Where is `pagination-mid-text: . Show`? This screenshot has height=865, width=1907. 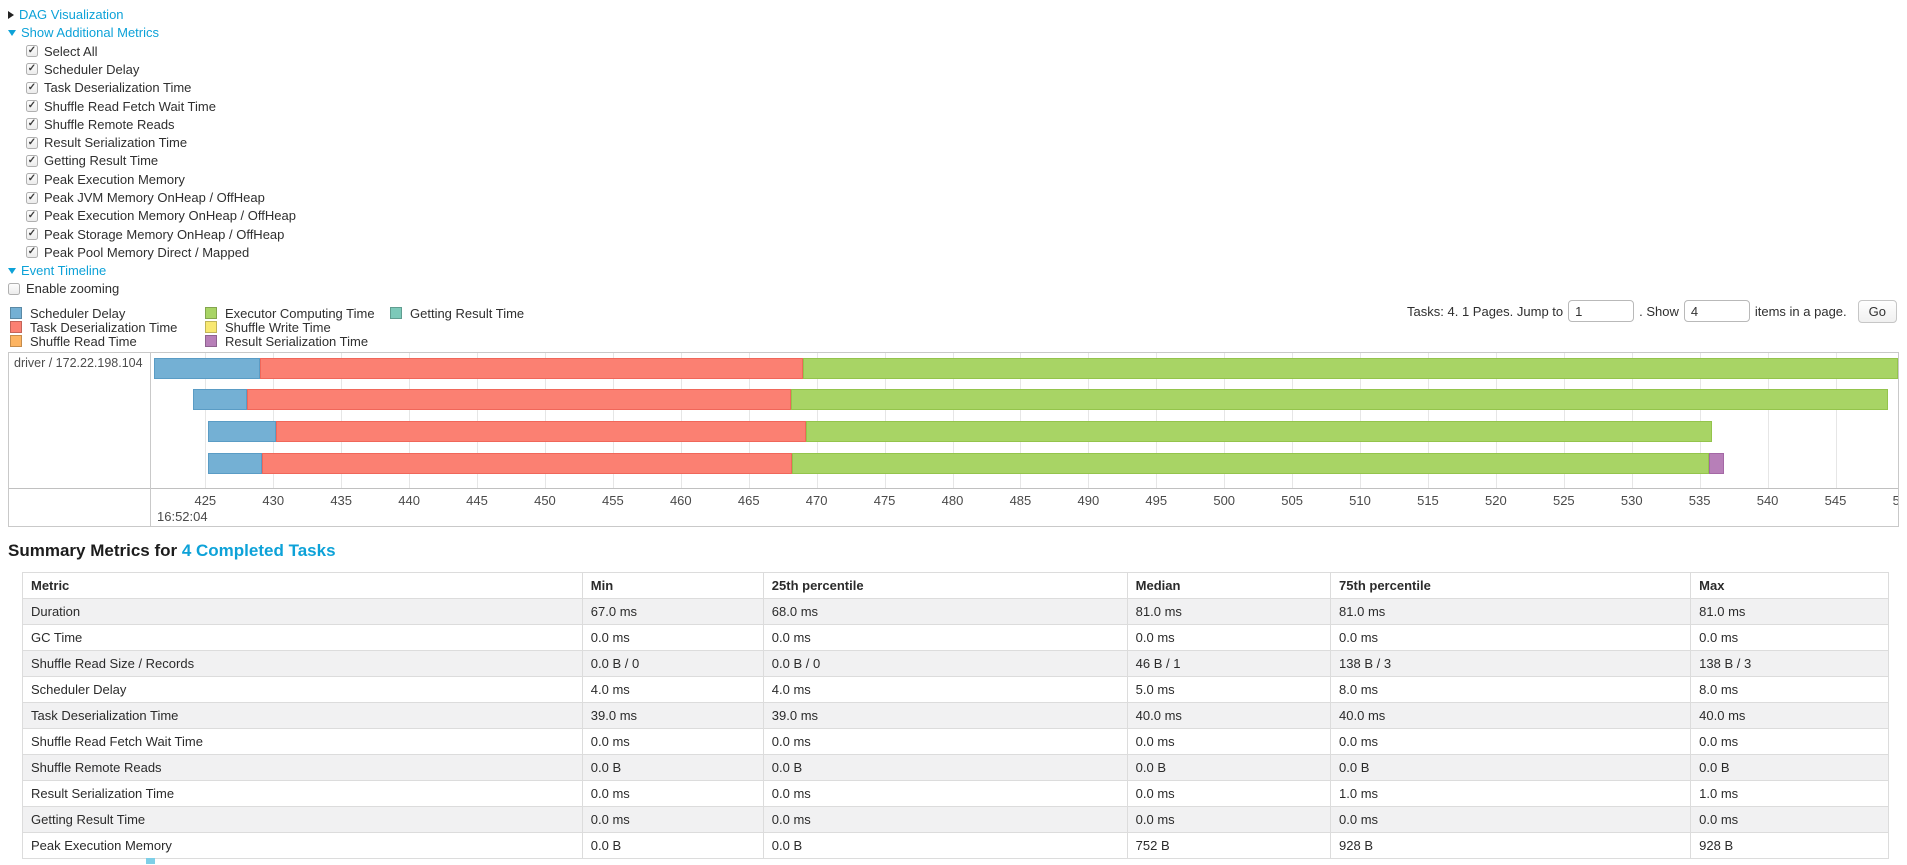
pagination-mid-text: . Show is located at coordinates (1659, 311).